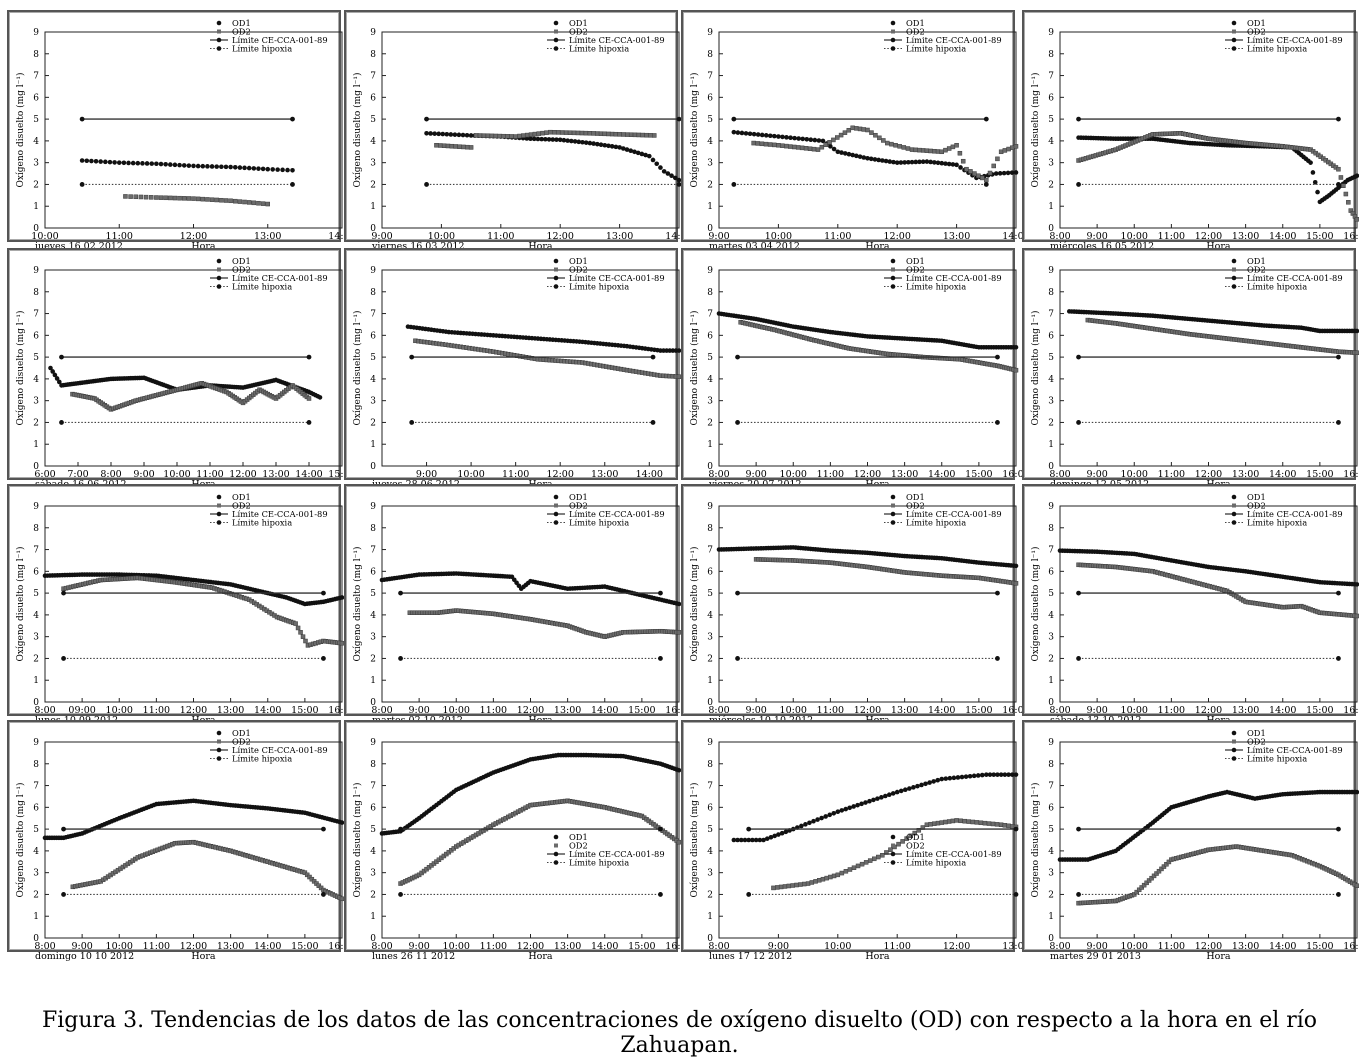  I want to click on legend-label: Límite CE-CCA-001-89, so click(280, 514).